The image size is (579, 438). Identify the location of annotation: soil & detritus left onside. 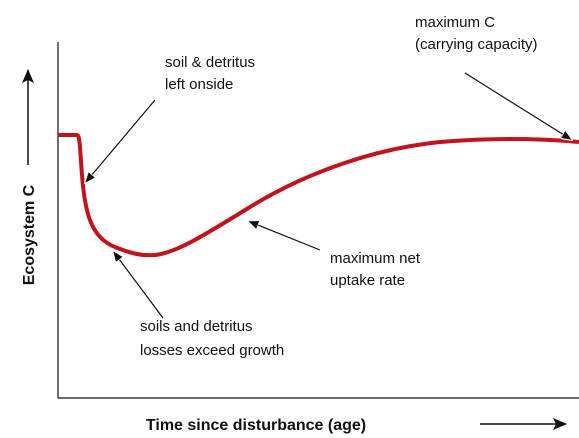
(212, 73).